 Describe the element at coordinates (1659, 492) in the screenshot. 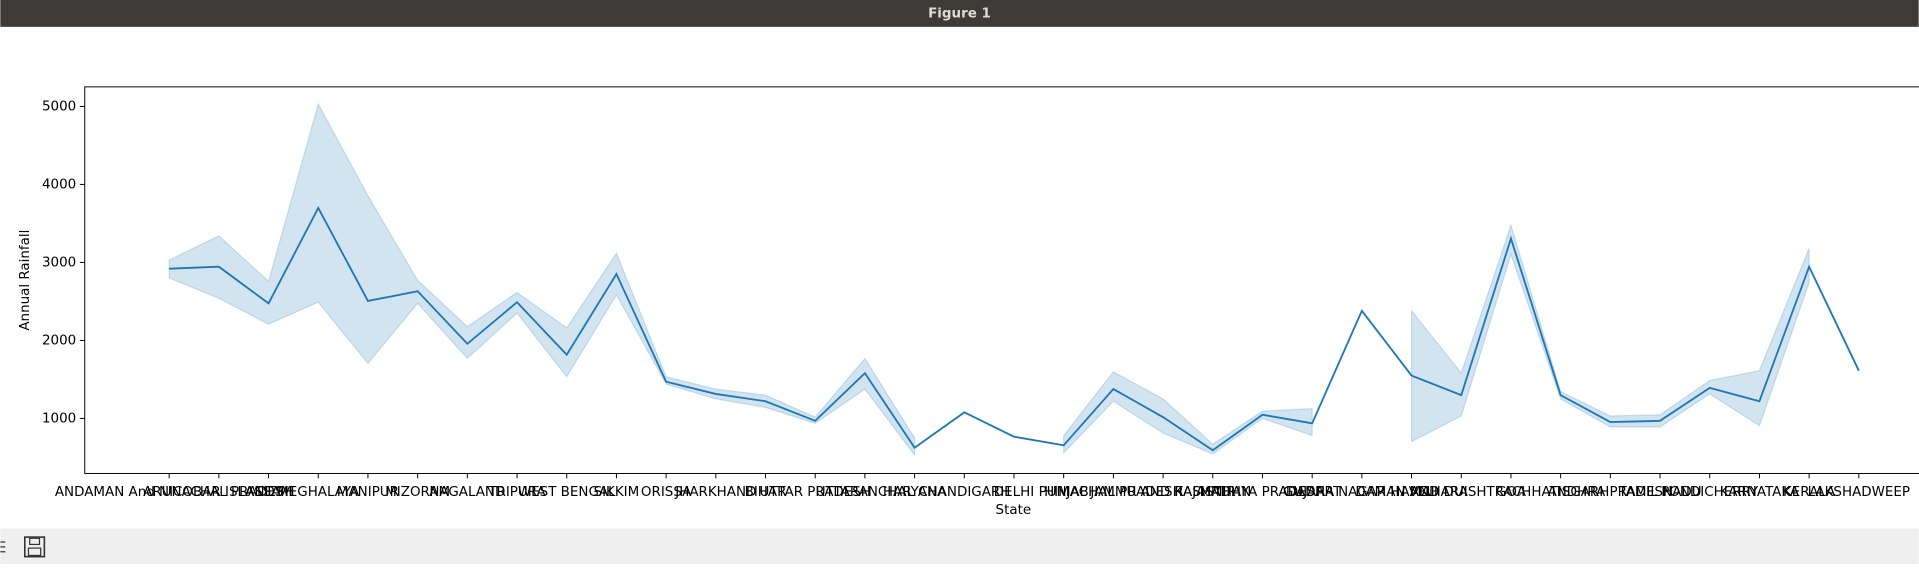

I see `x-tick-label: TAMIL NADU` at that location.